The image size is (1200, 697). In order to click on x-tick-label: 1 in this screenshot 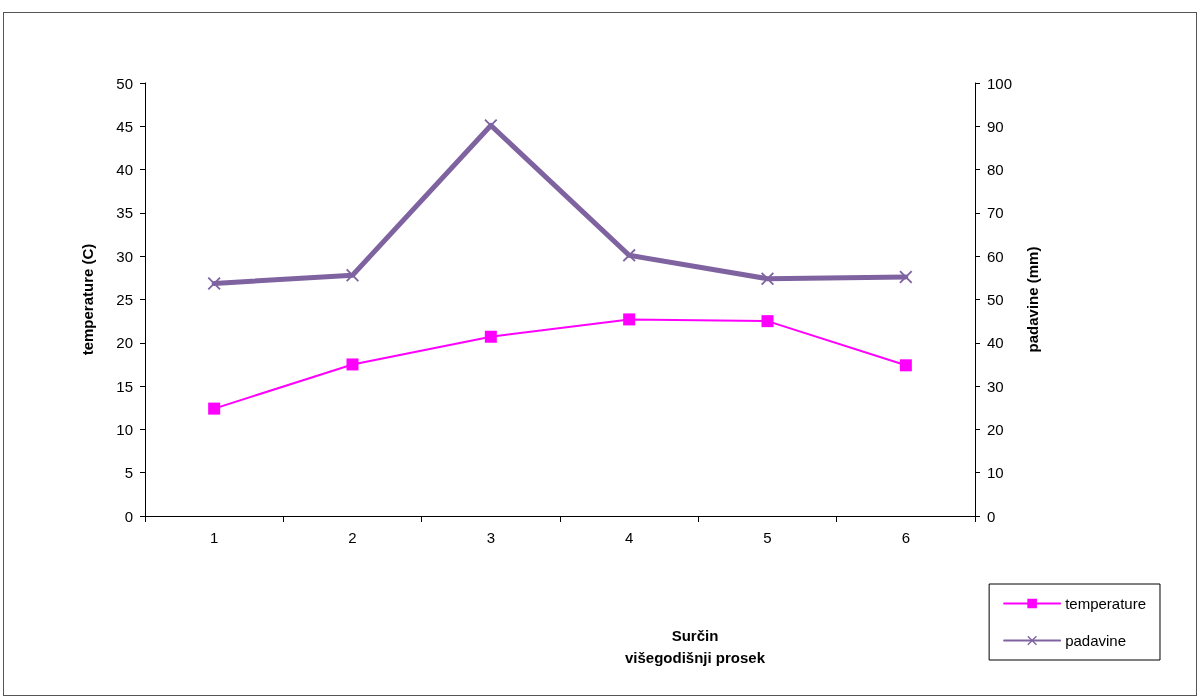, I will do `click(214, 537)`.